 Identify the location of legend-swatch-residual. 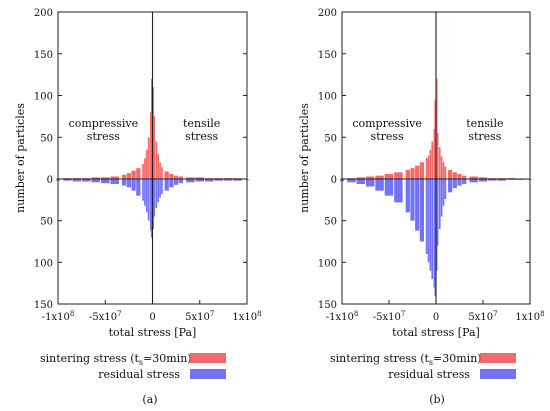
(208, 374).